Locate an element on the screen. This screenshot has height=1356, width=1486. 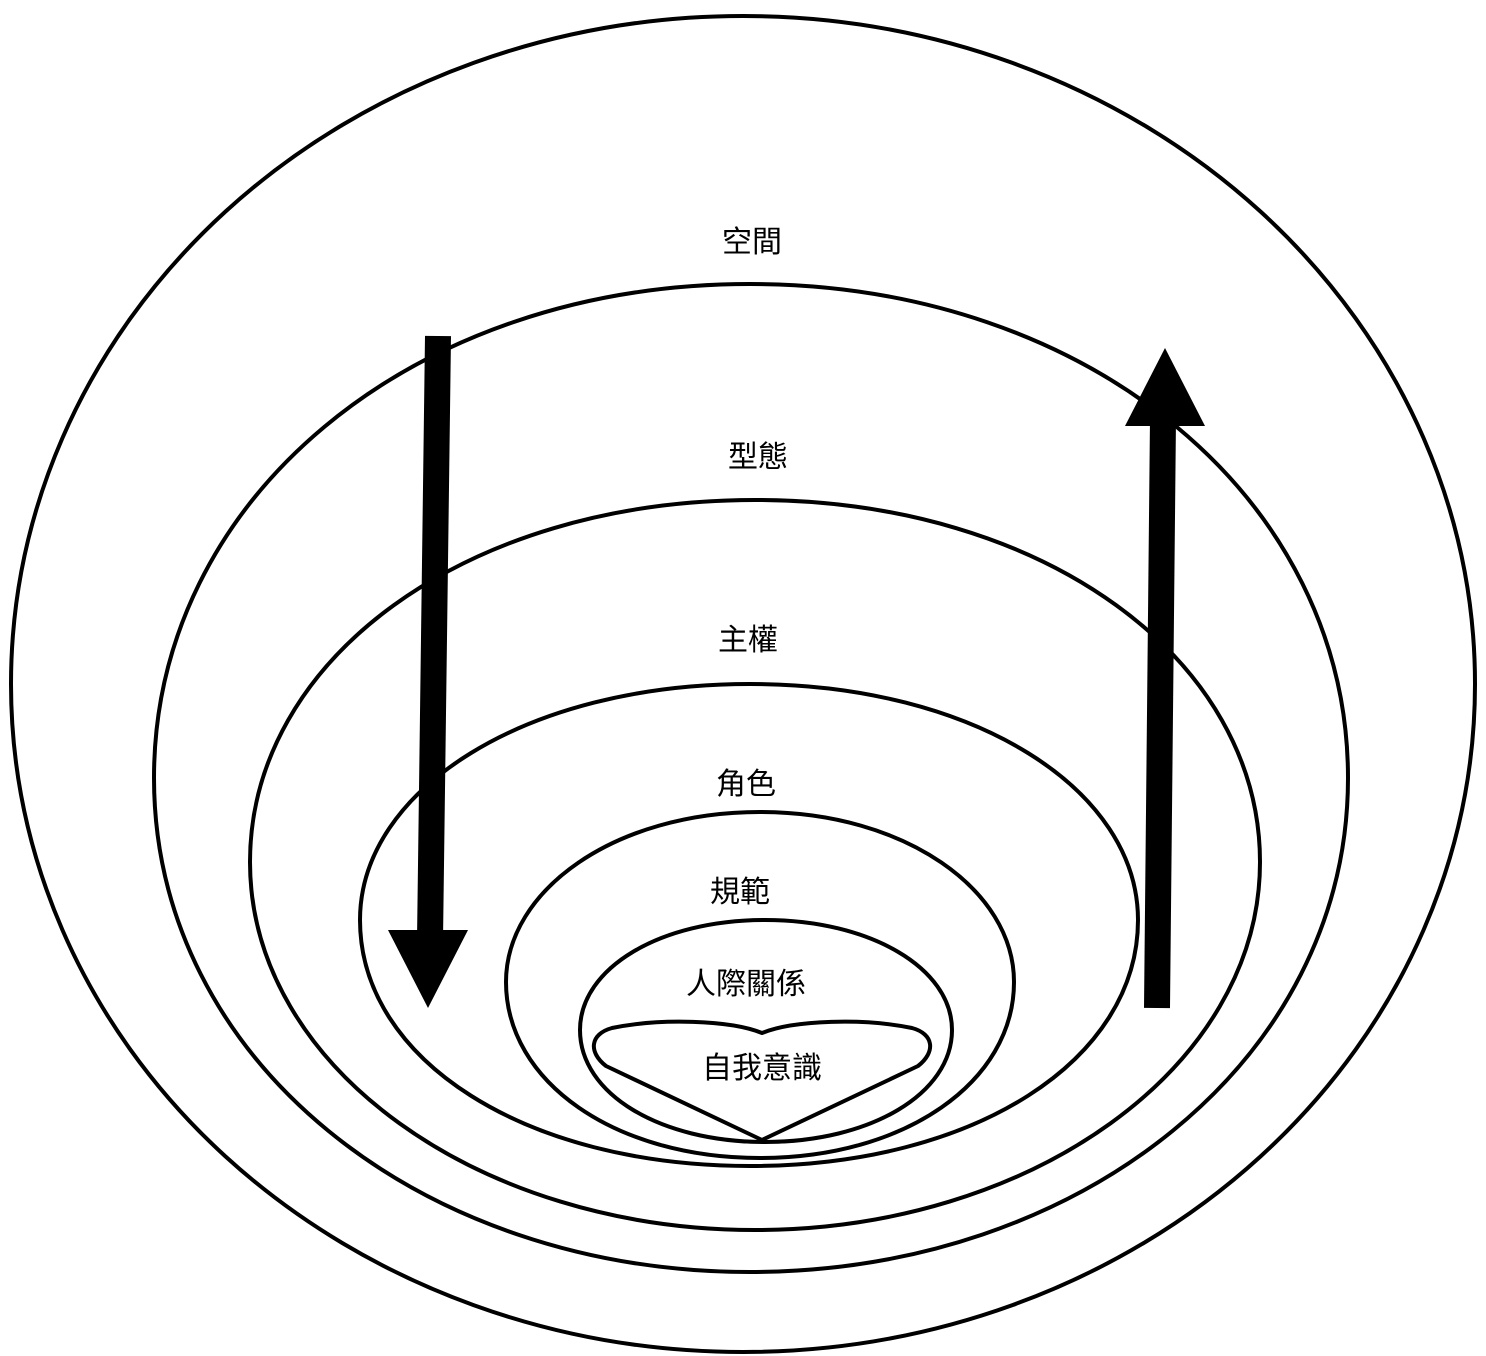
ring-norms is located at coordinates (760, 985).